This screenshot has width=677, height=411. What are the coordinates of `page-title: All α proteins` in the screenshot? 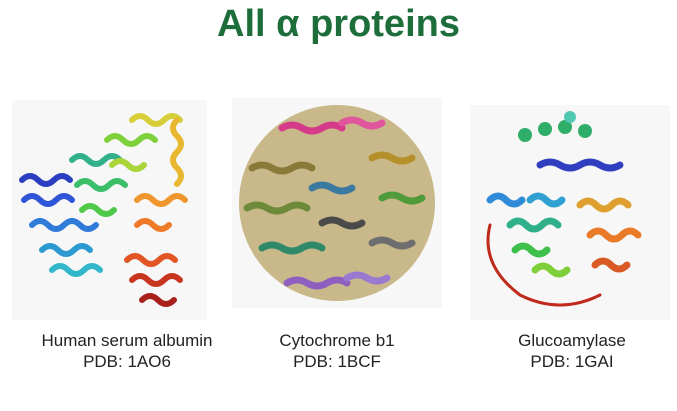 It's located at (338, 24).